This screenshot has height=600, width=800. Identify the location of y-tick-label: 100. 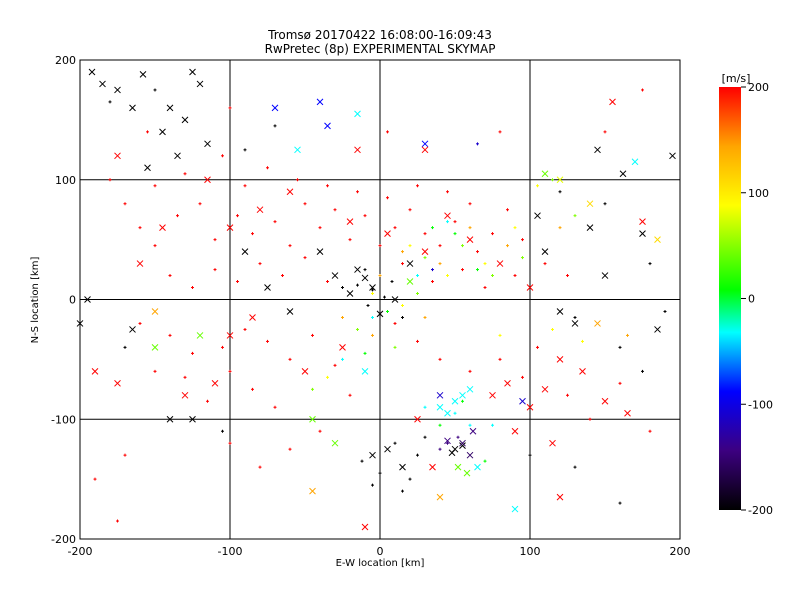
(65, 180).